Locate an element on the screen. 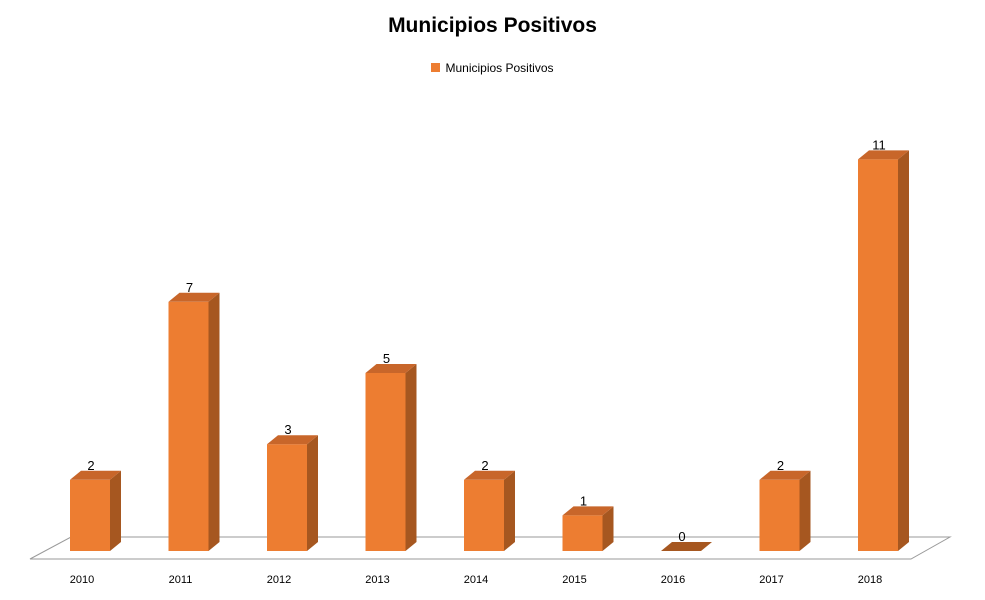  legend-swatch is located at coordinates (436, 67).